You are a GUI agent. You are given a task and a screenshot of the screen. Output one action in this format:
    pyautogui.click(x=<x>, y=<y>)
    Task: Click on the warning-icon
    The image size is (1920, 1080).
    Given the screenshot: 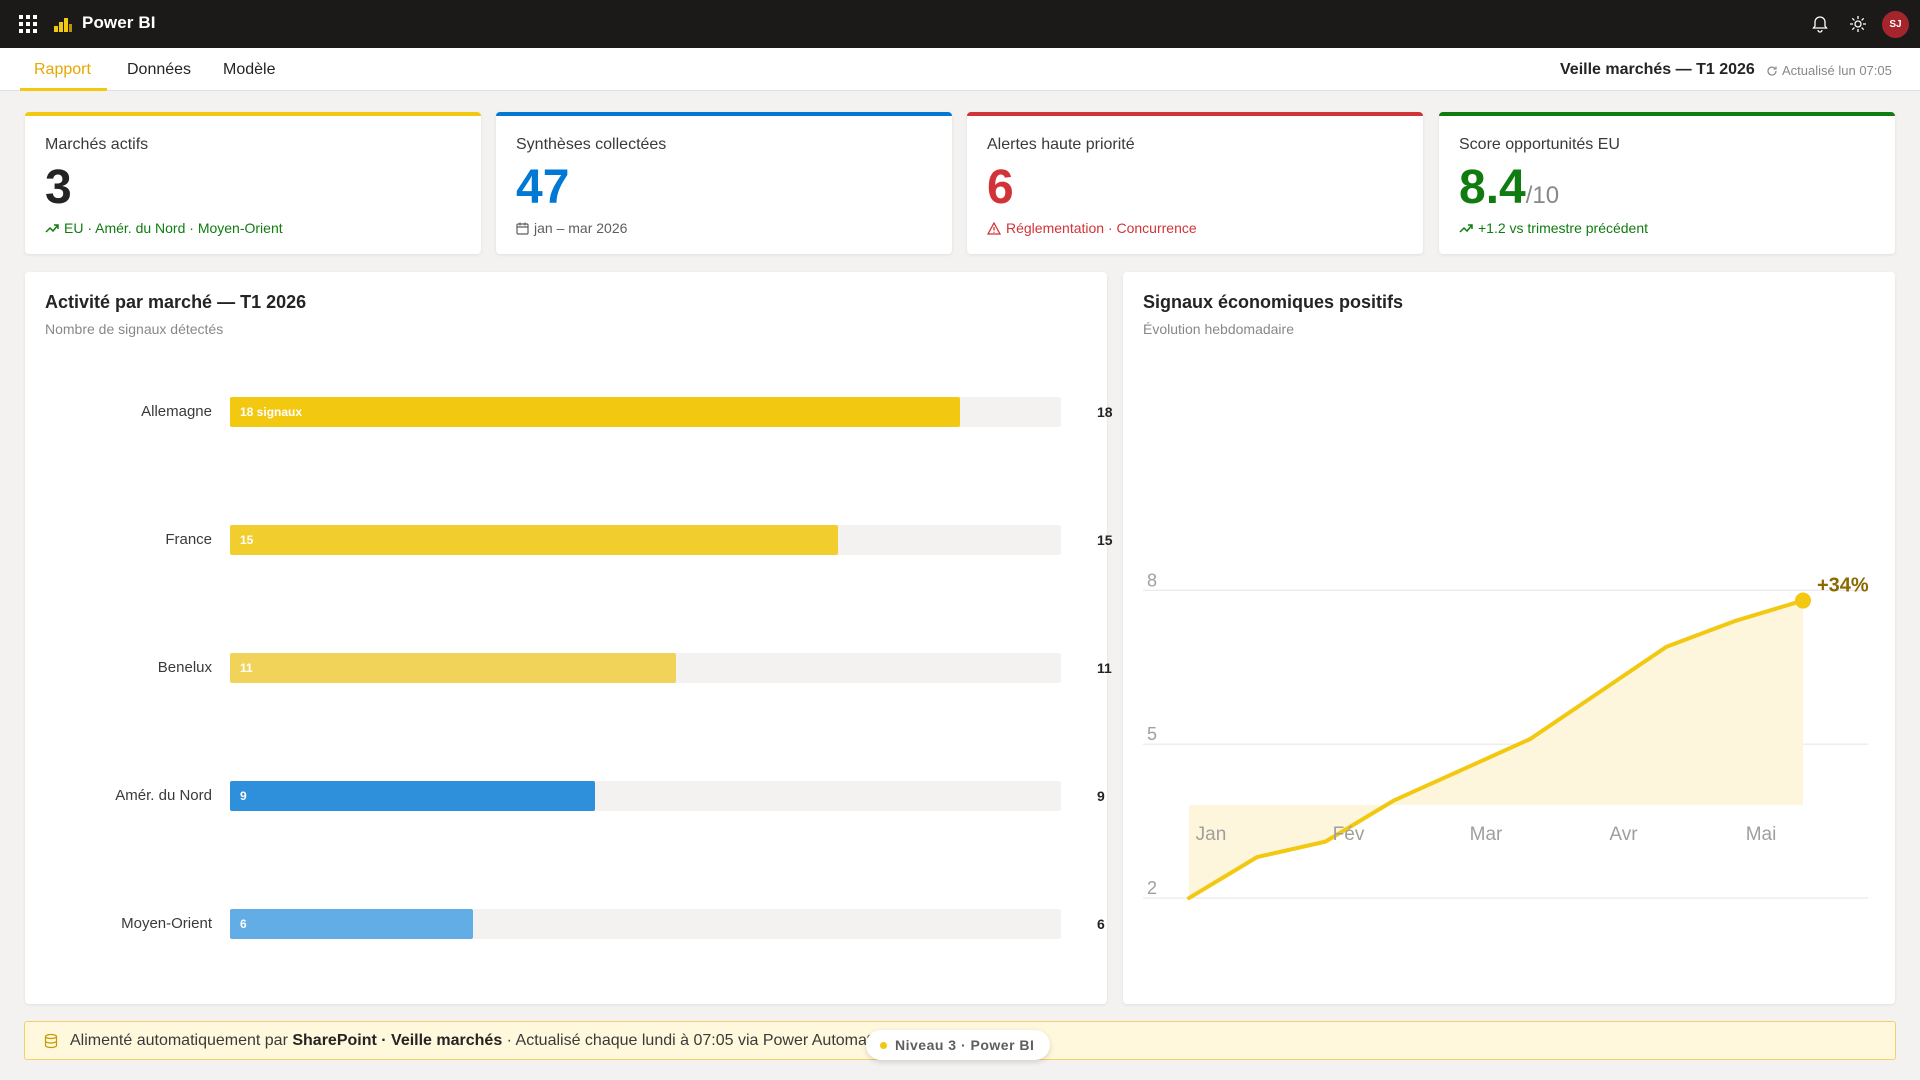 What is the action you would take?
    pyautogui.click(x=994, y=228)
    